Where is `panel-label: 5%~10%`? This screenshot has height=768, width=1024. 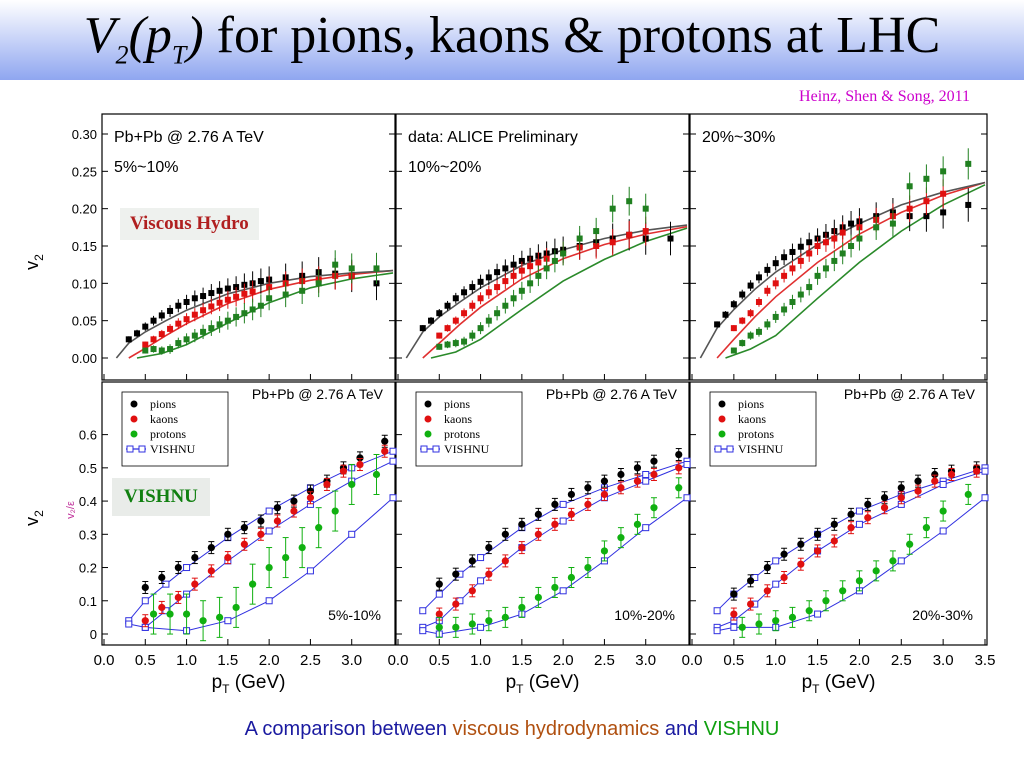
panel-label: 5%~10% is located at coordinates (146, 167).